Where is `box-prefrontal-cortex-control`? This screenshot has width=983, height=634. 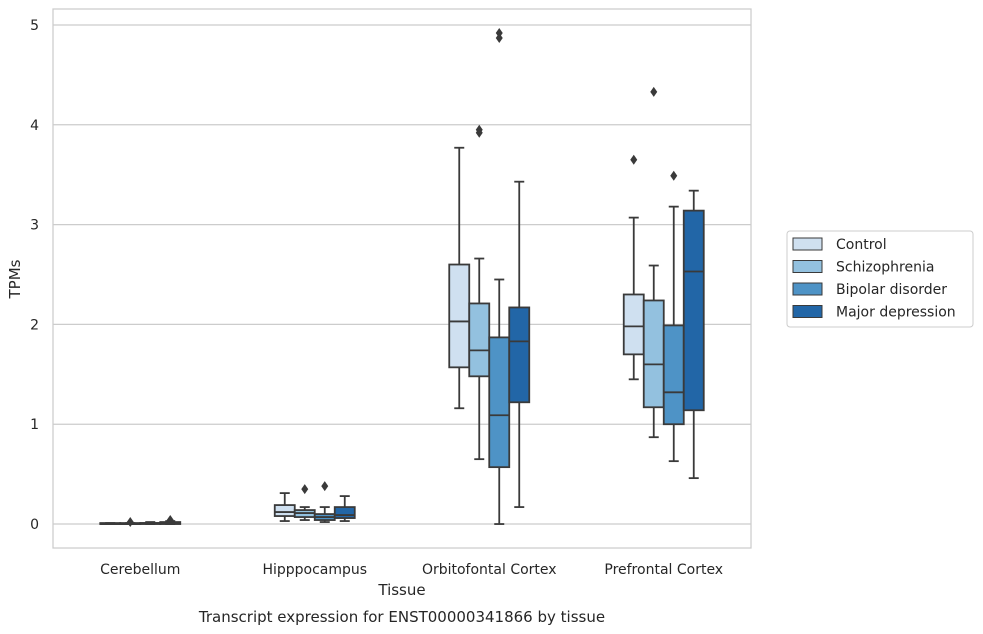
box-prefrontal-cortex-control is located at coordinates (633, 267).